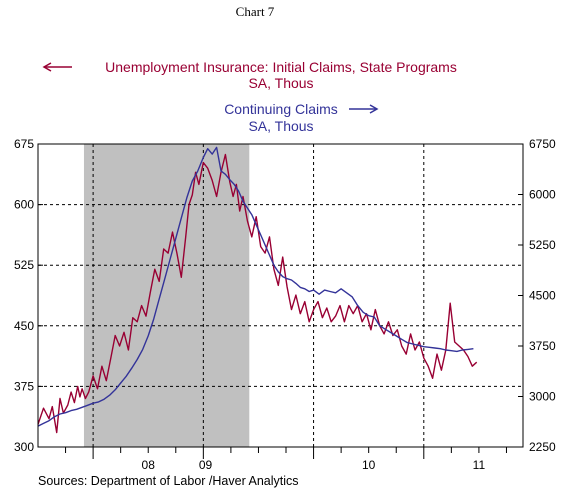 This screenshot has height=494, width=570. Describe the element at coordinates (374, 109) in the screenshot. I see `right-legend-arrow-head` at that location.